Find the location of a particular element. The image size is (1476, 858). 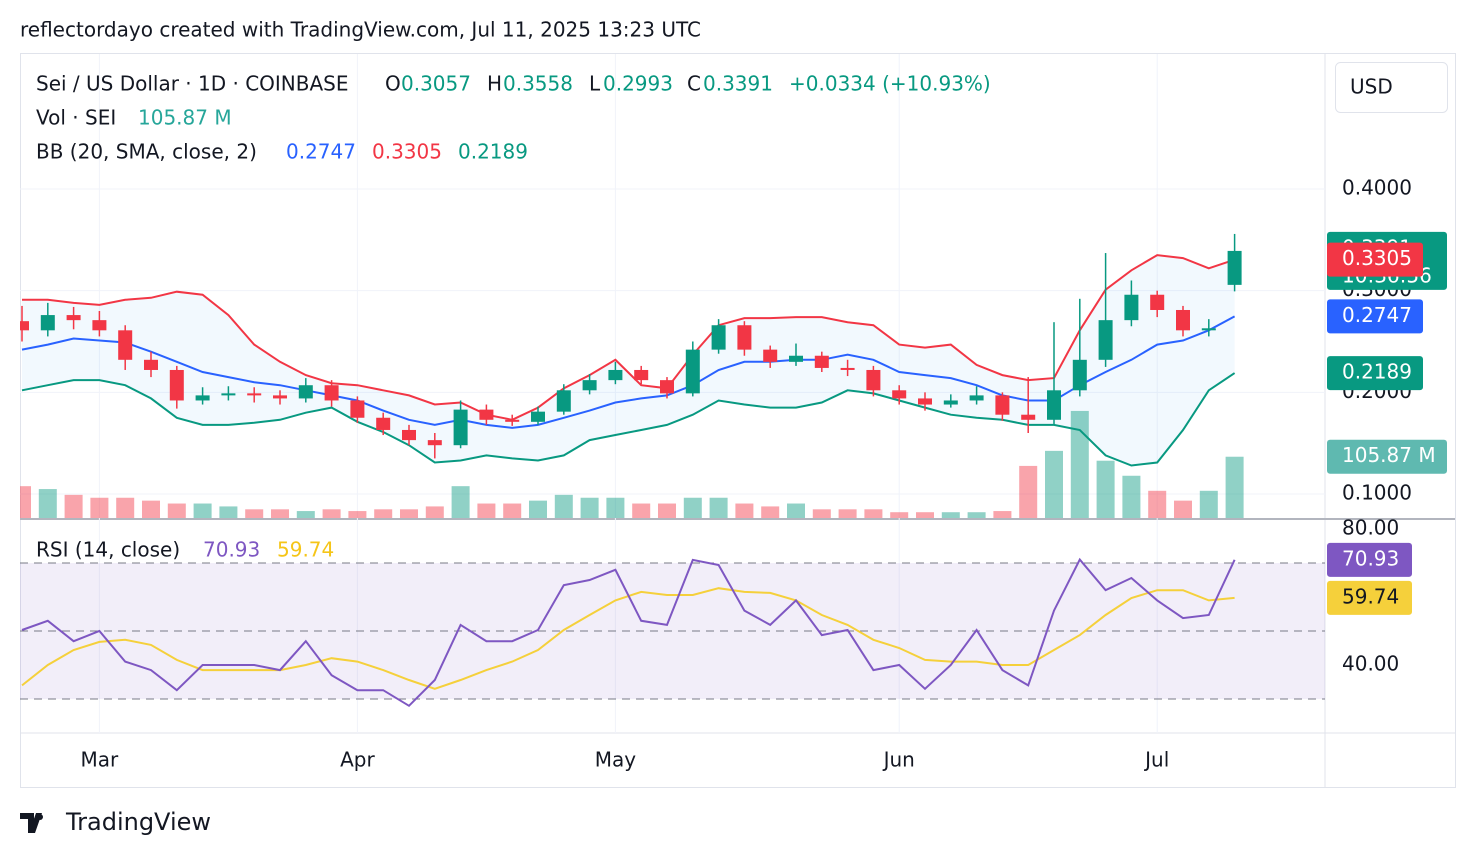

change: +0.0334 (+10.93%) is located at coordinates (890, 84).